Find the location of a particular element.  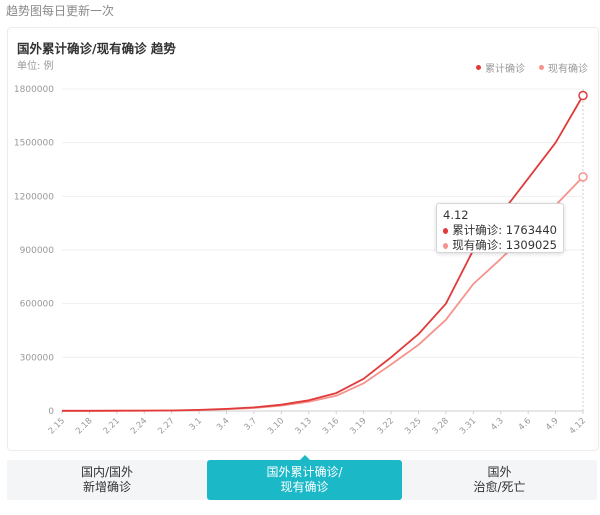

legend-label: 现有确诊 is located at coordinates (568, 69).